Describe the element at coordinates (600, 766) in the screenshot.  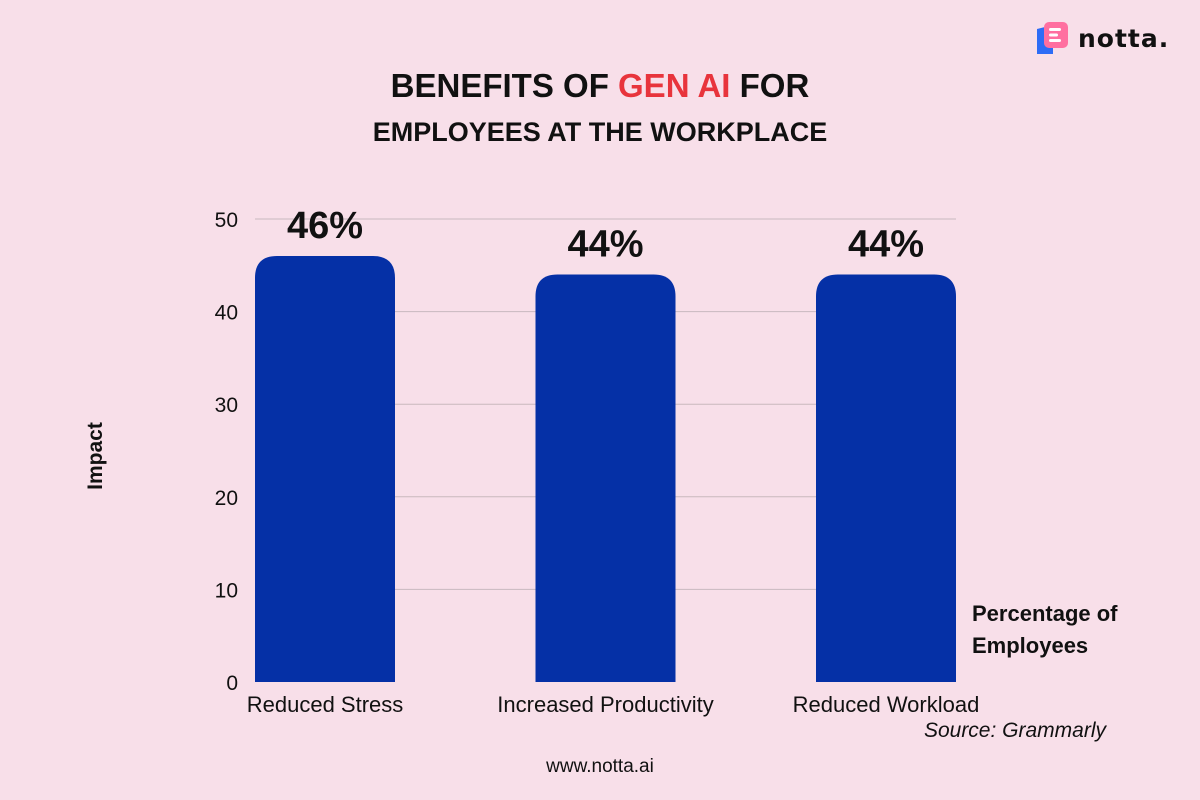
I see `website-footer: www.notta.ai` at that location.